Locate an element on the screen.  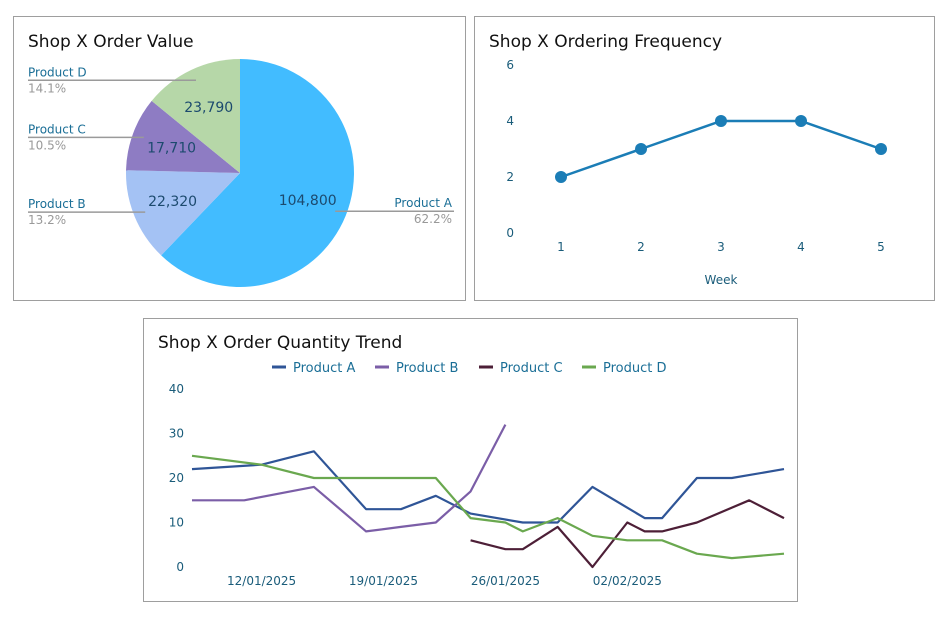
trend-series-product-a is located at coordinates (488, 487).